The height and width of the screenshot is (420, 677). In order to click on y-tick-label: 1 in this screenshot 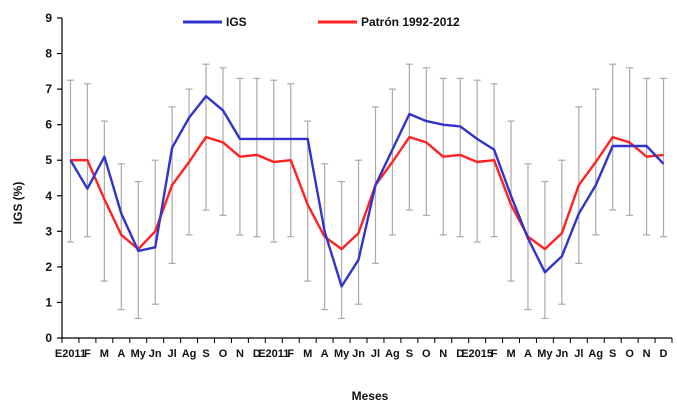, I will do `click(48, 302)`.